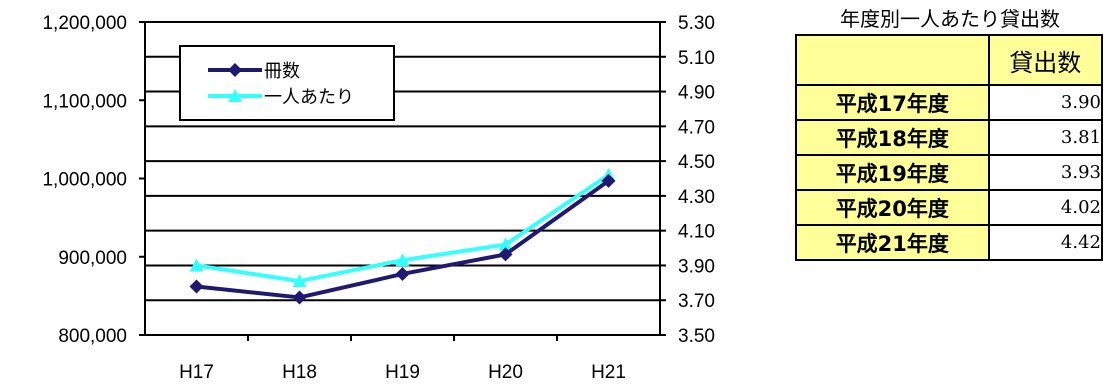 The width and height of the screenshot is (1109, 390). Describe the element at coordinates (84, 23) in the screenshot. I see `left-axis-tick-label: 1,200,000` at that location.